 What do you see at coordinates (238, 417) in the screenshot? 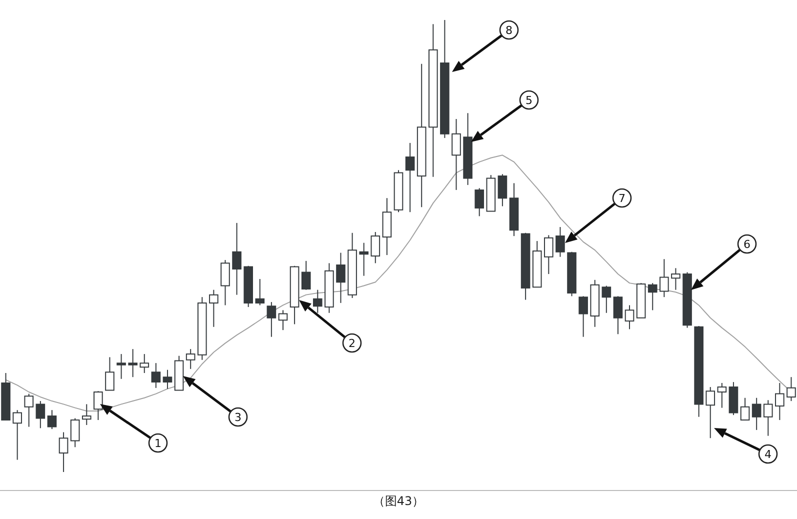
I see `annotation: 3` at bounding box center [238, 417].